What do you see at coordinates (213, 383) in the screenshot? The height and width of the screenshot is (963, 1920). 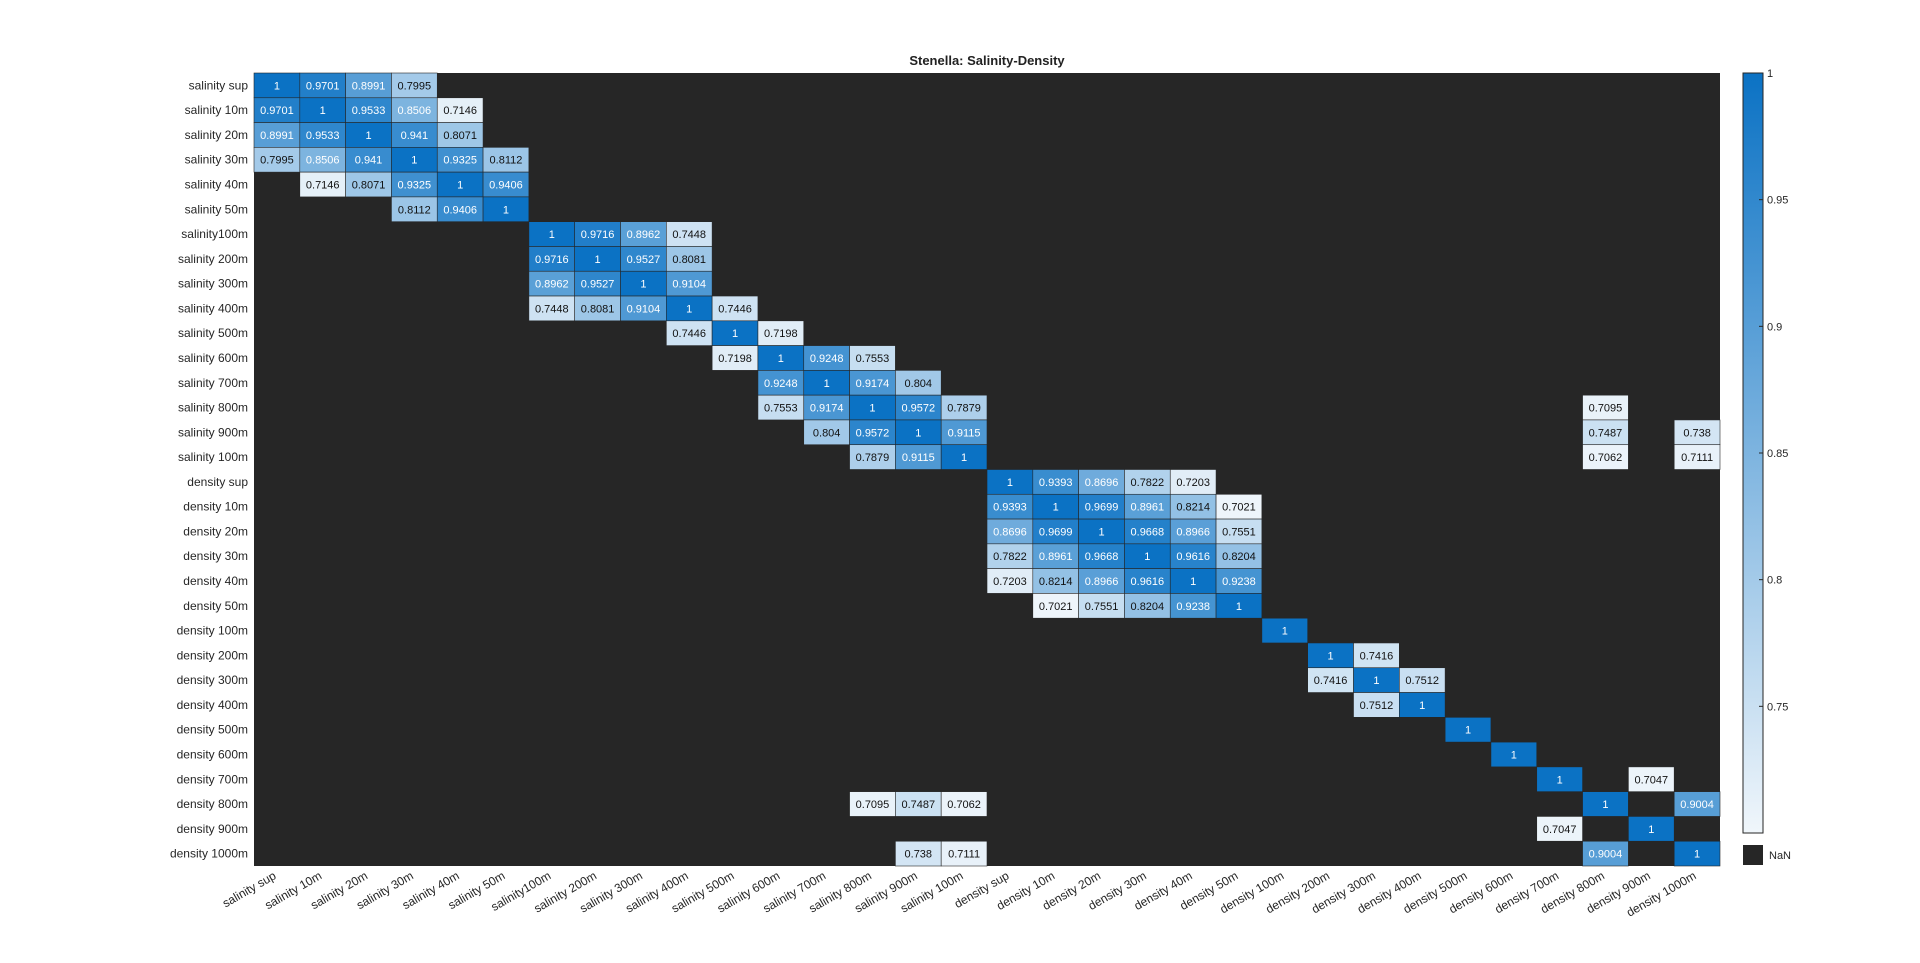 I see `y-tick-label: salinity 700m` at bounding box center [213, 383].